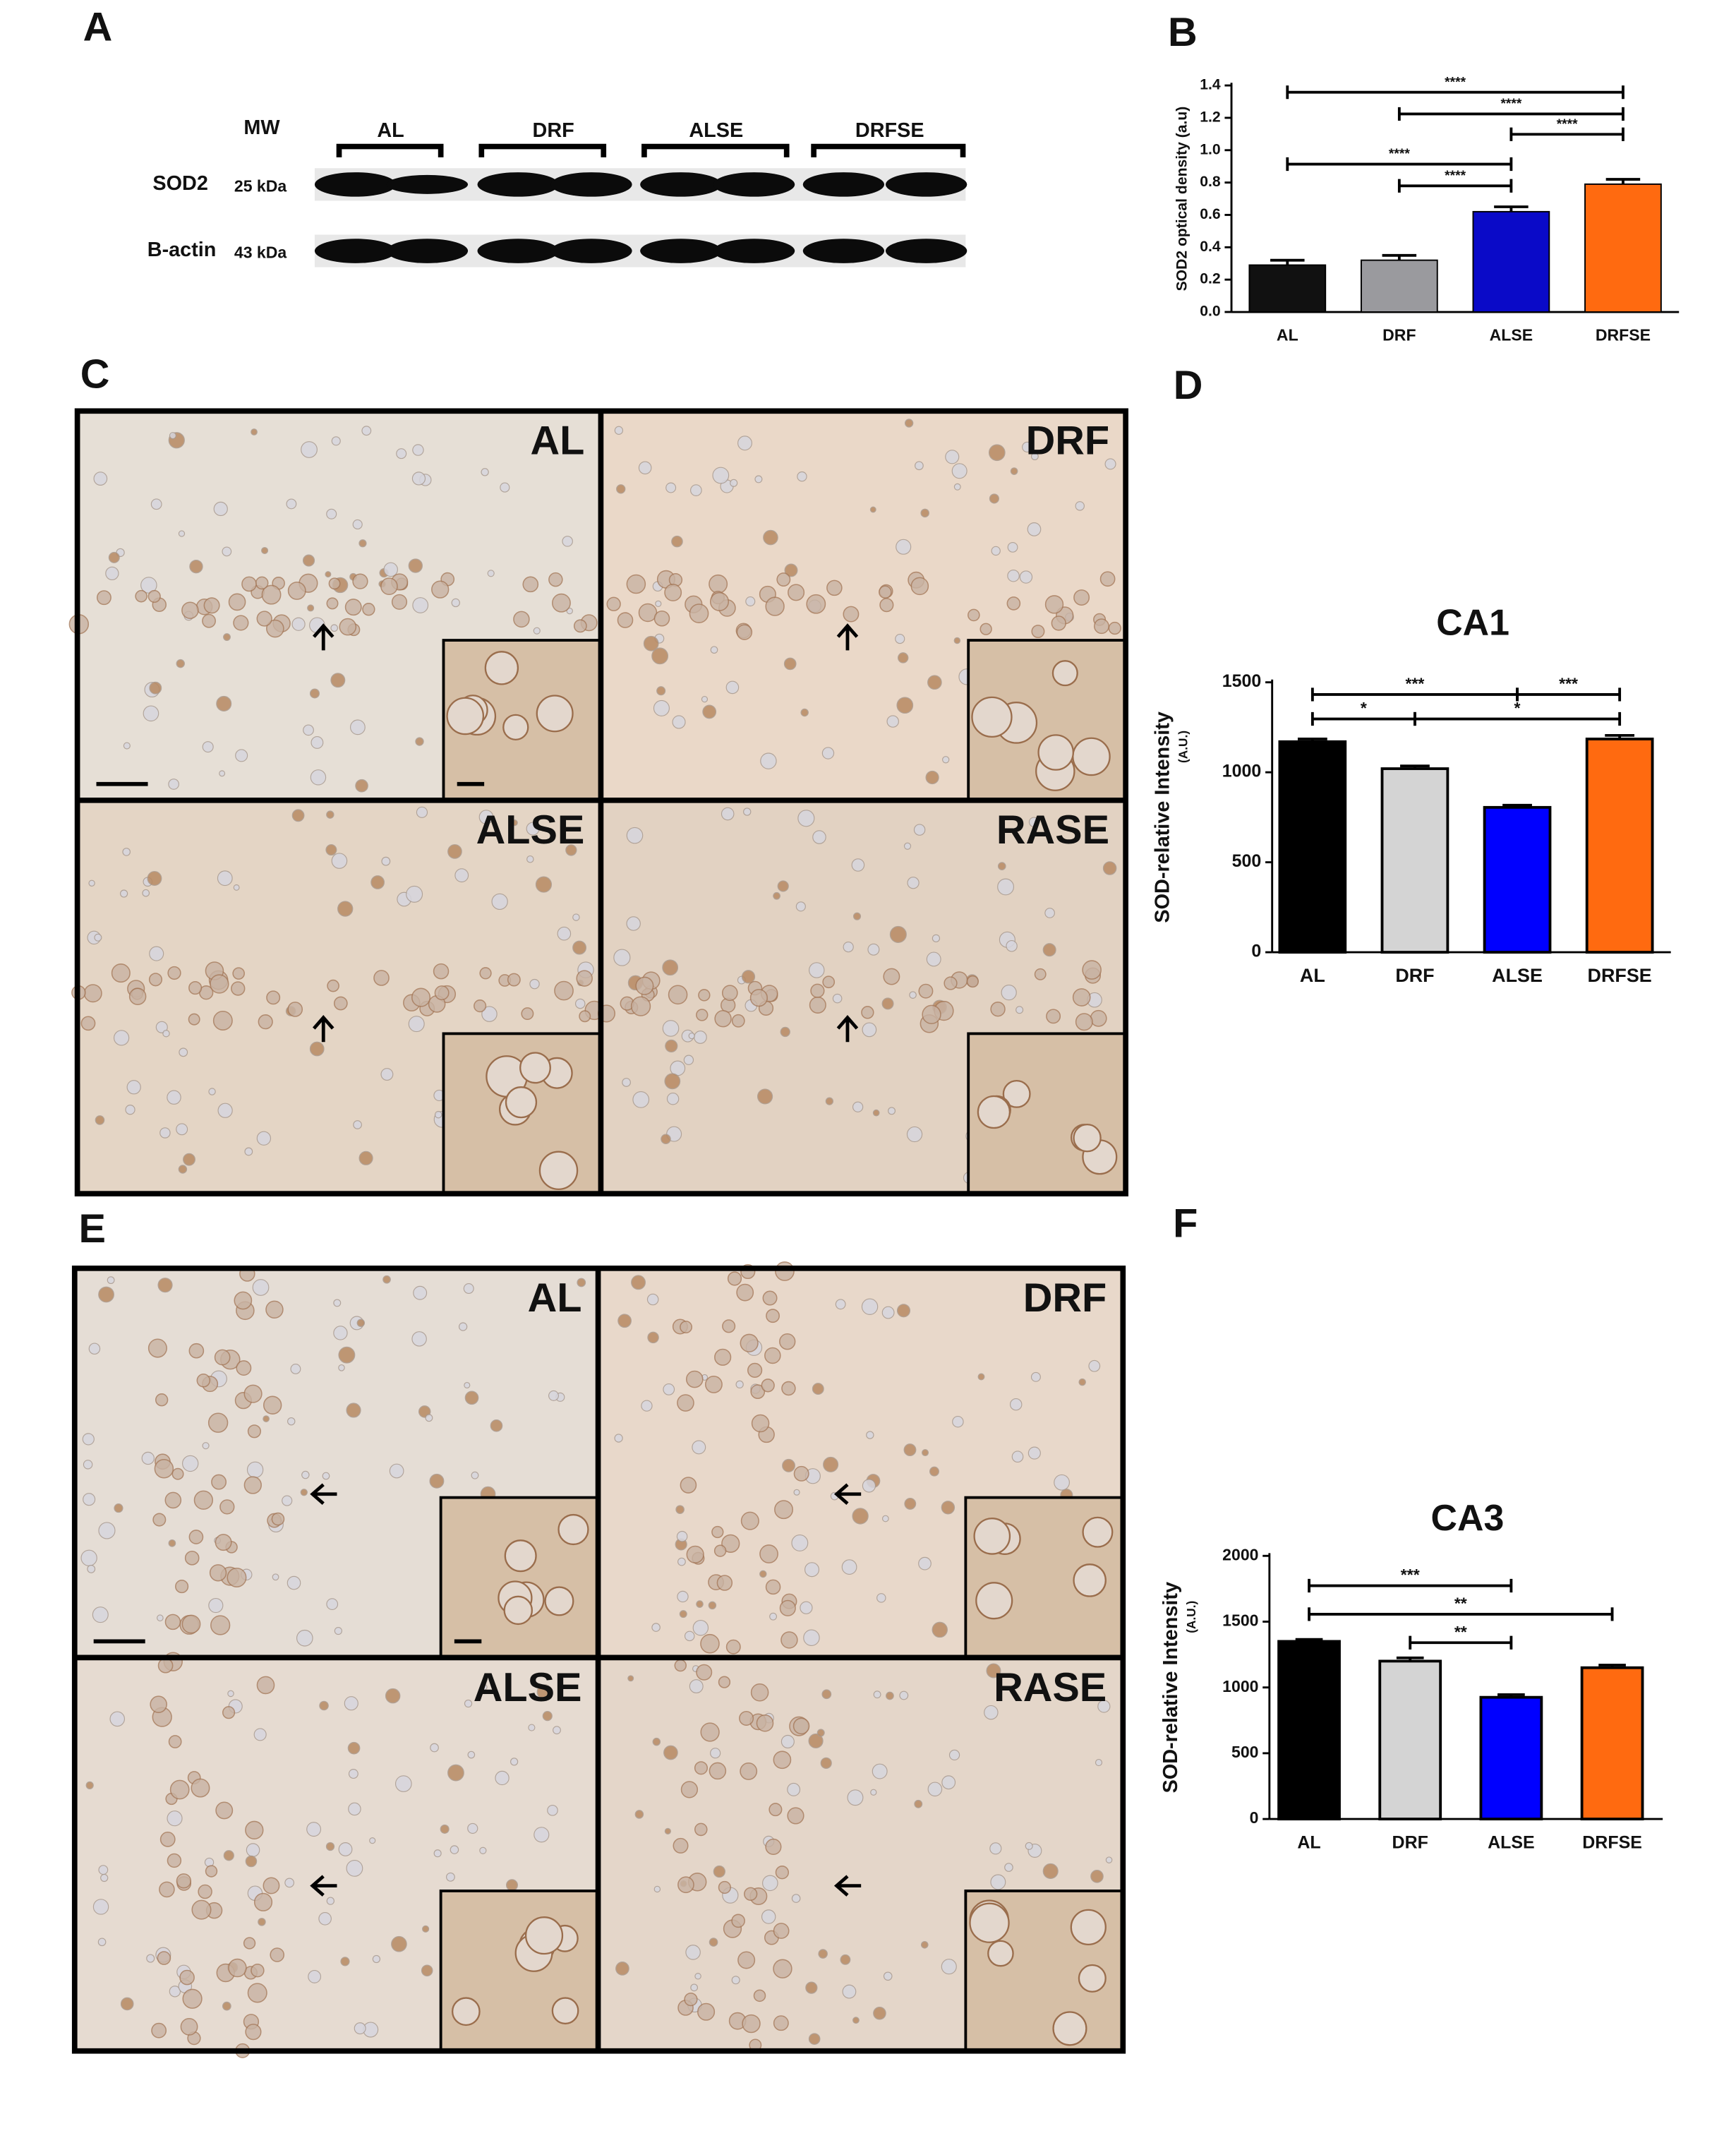  What do you see at coordinates (553, 130) in the screenshot?
I see `group-label: DRF` at bounding box center [553, 130].